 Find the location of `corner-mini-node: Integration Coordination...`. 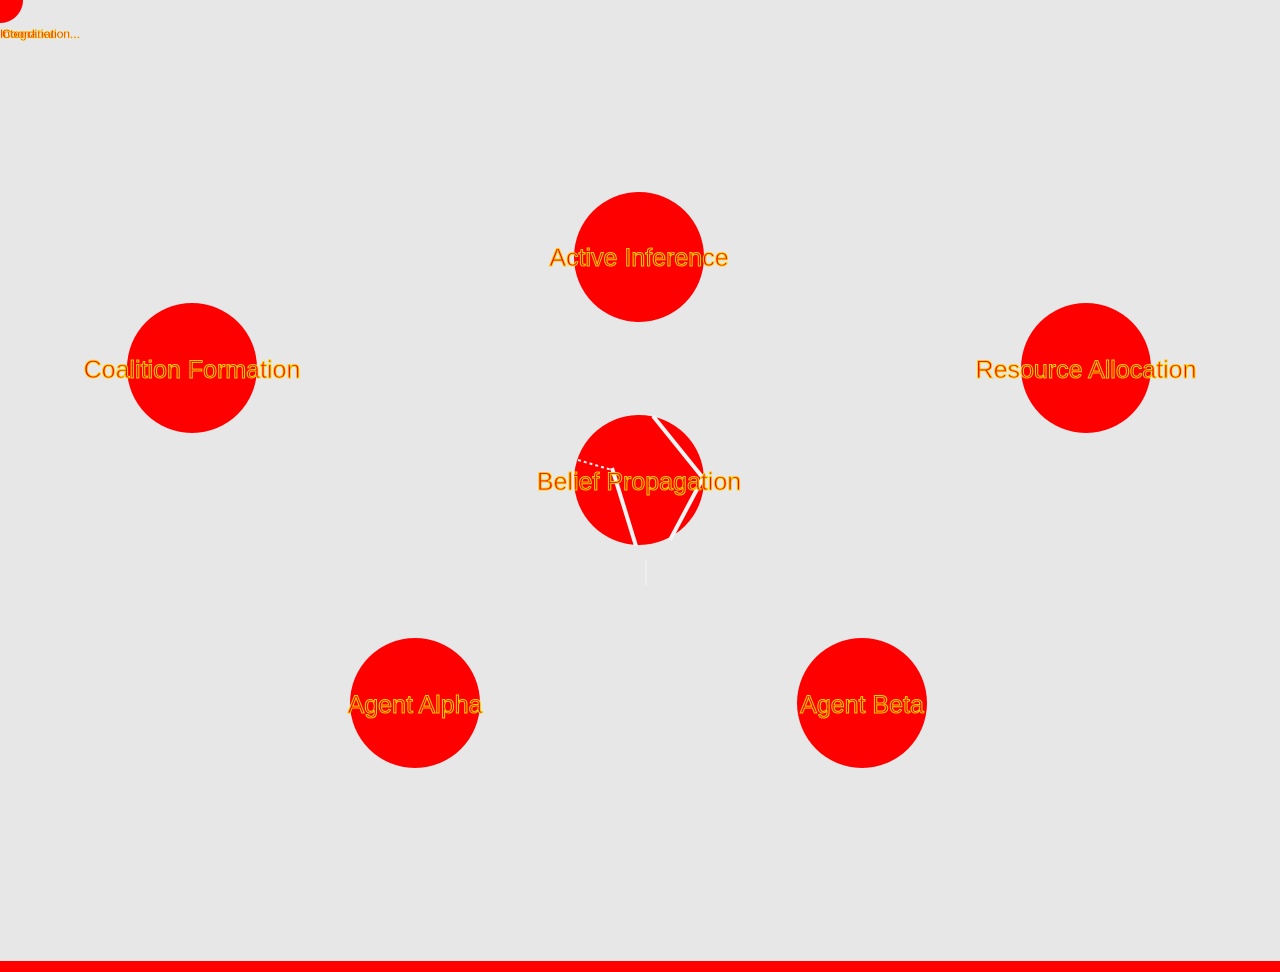

corner-mini-node: Integration Coordination... is located at coordinates (40, 20).